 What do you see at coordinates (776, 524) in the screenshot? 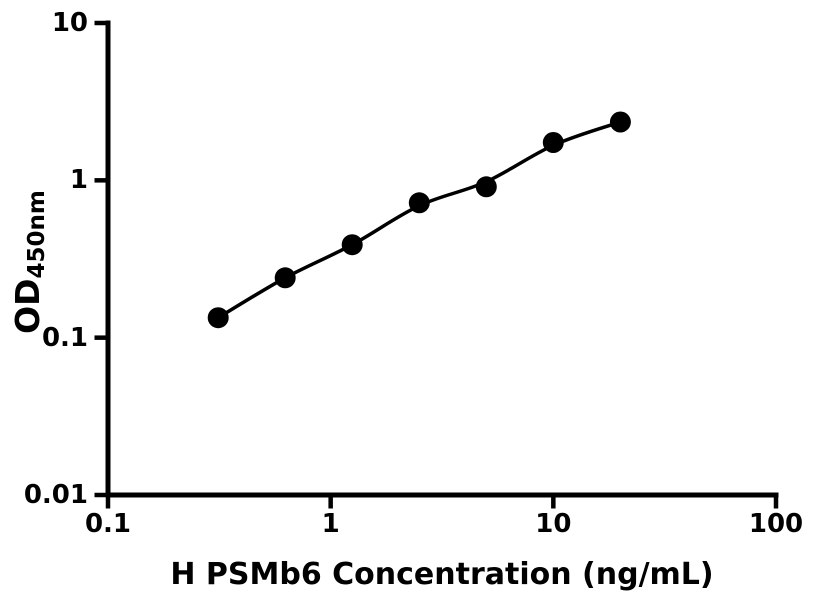
I see `x-tick-label: 100` at bounding box center [776, 524].